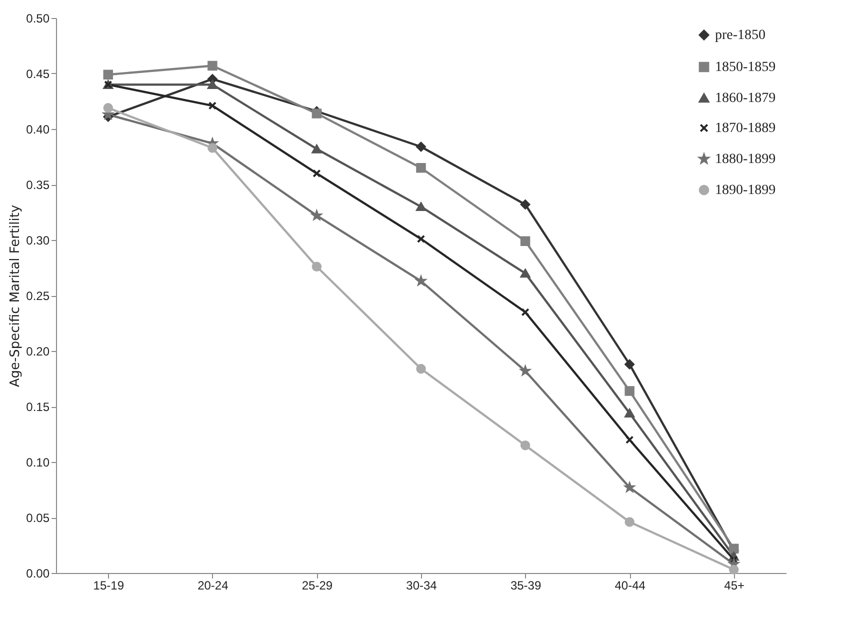  Describe the element at coordinates (213, 585) in the screenshot. I see `x-tick-label: 20-24` at that location.